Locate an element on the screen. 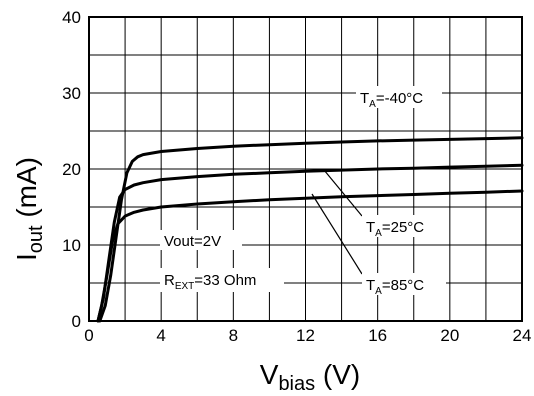 The height and width of the screenshot is (396, 534). y-tick-label: 30 is located at coordinates (71, 93).